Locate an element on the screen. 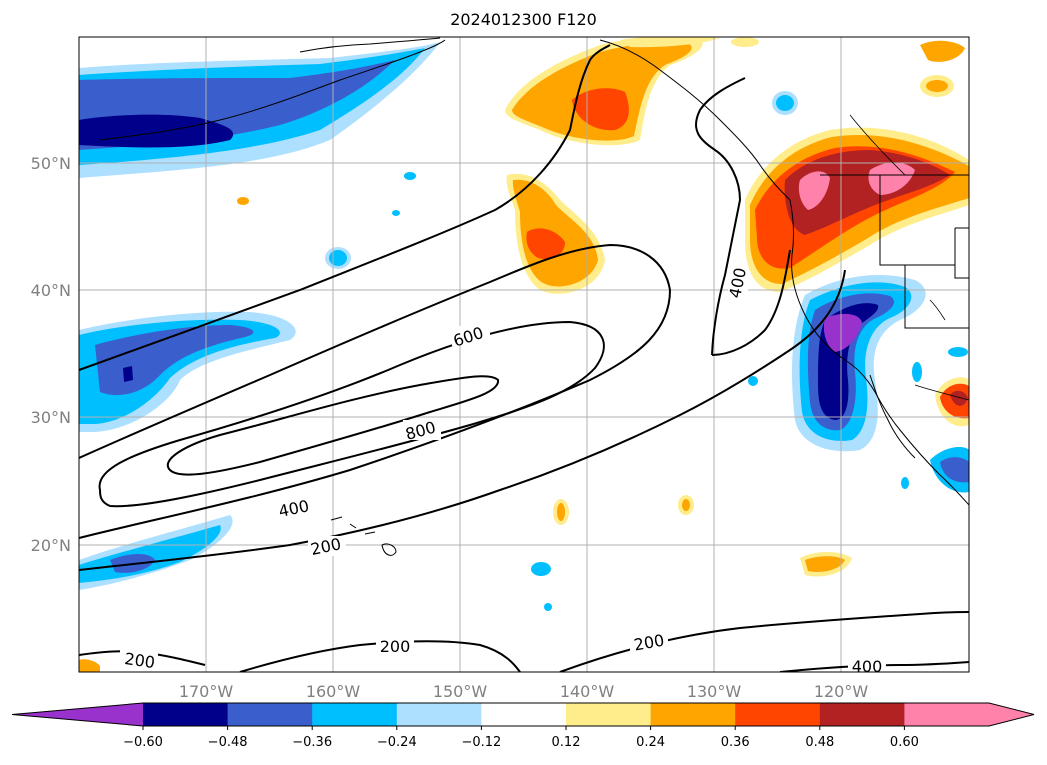 This screenshot has height=765, width=1047. lon-label: 170°W is located at coordinates (206, 691).